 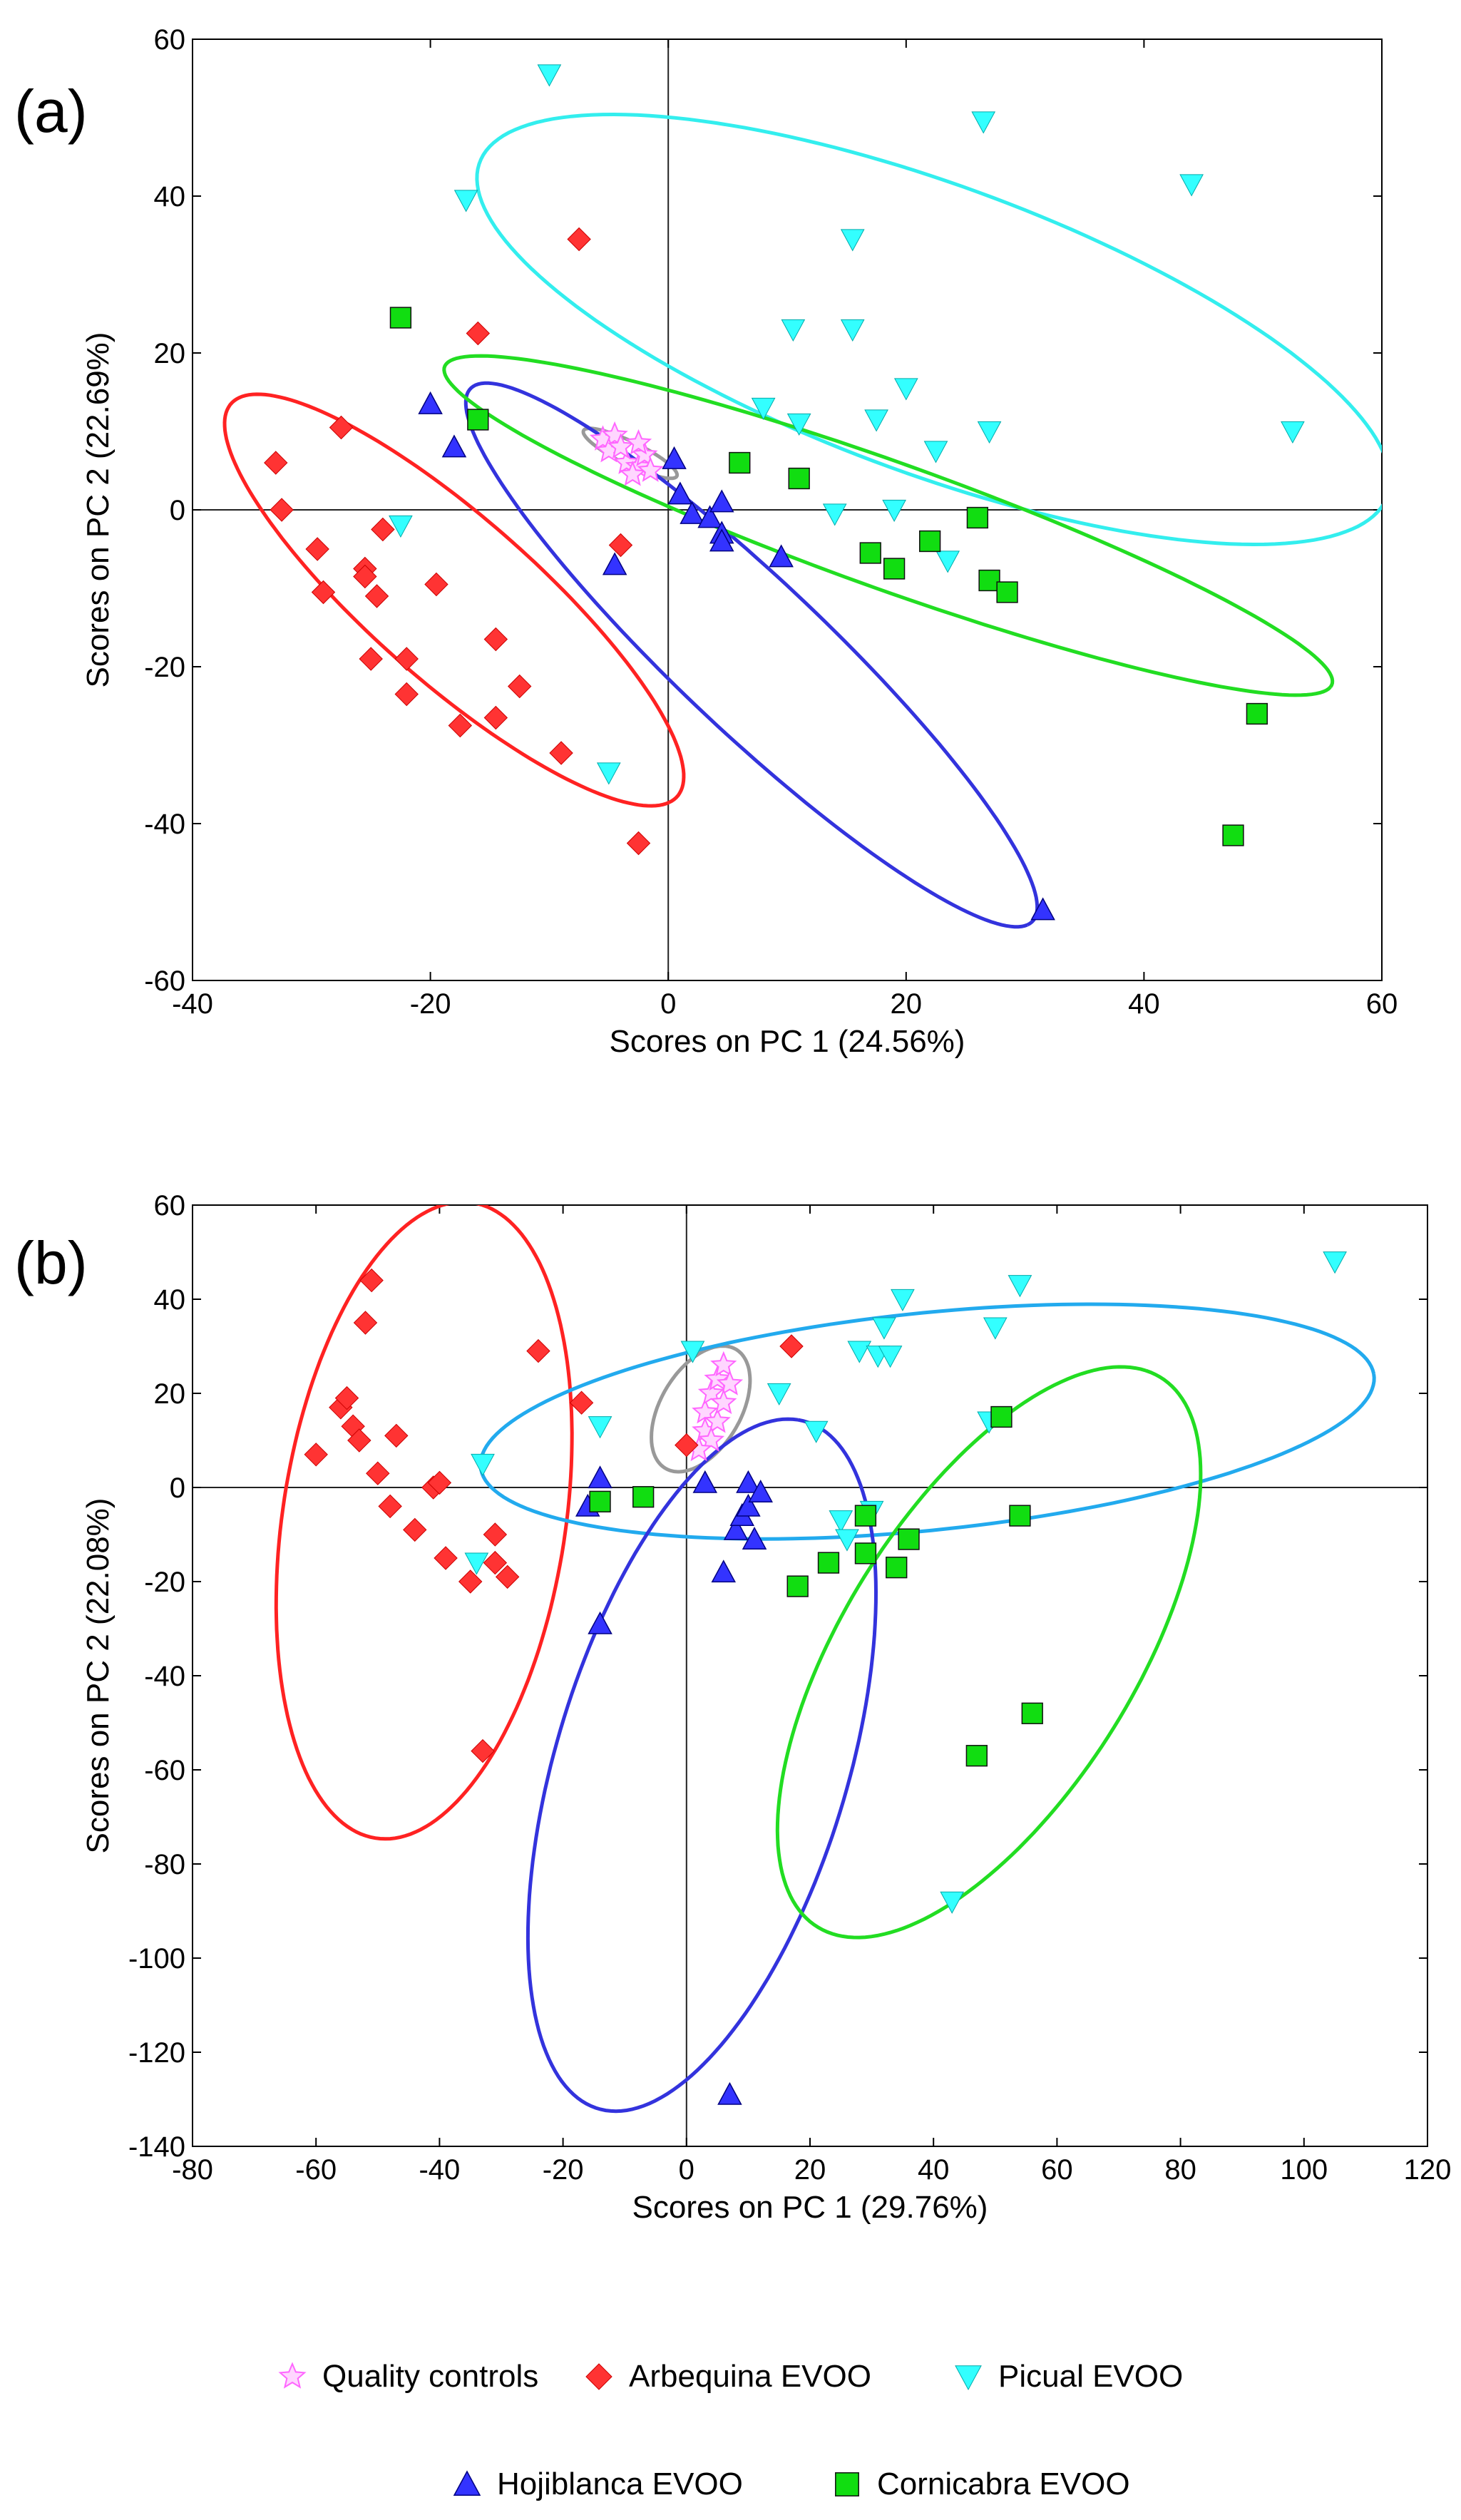 I want to click on panel-b-series-hojiblanca-evoo, so click(x=674, y=1785).